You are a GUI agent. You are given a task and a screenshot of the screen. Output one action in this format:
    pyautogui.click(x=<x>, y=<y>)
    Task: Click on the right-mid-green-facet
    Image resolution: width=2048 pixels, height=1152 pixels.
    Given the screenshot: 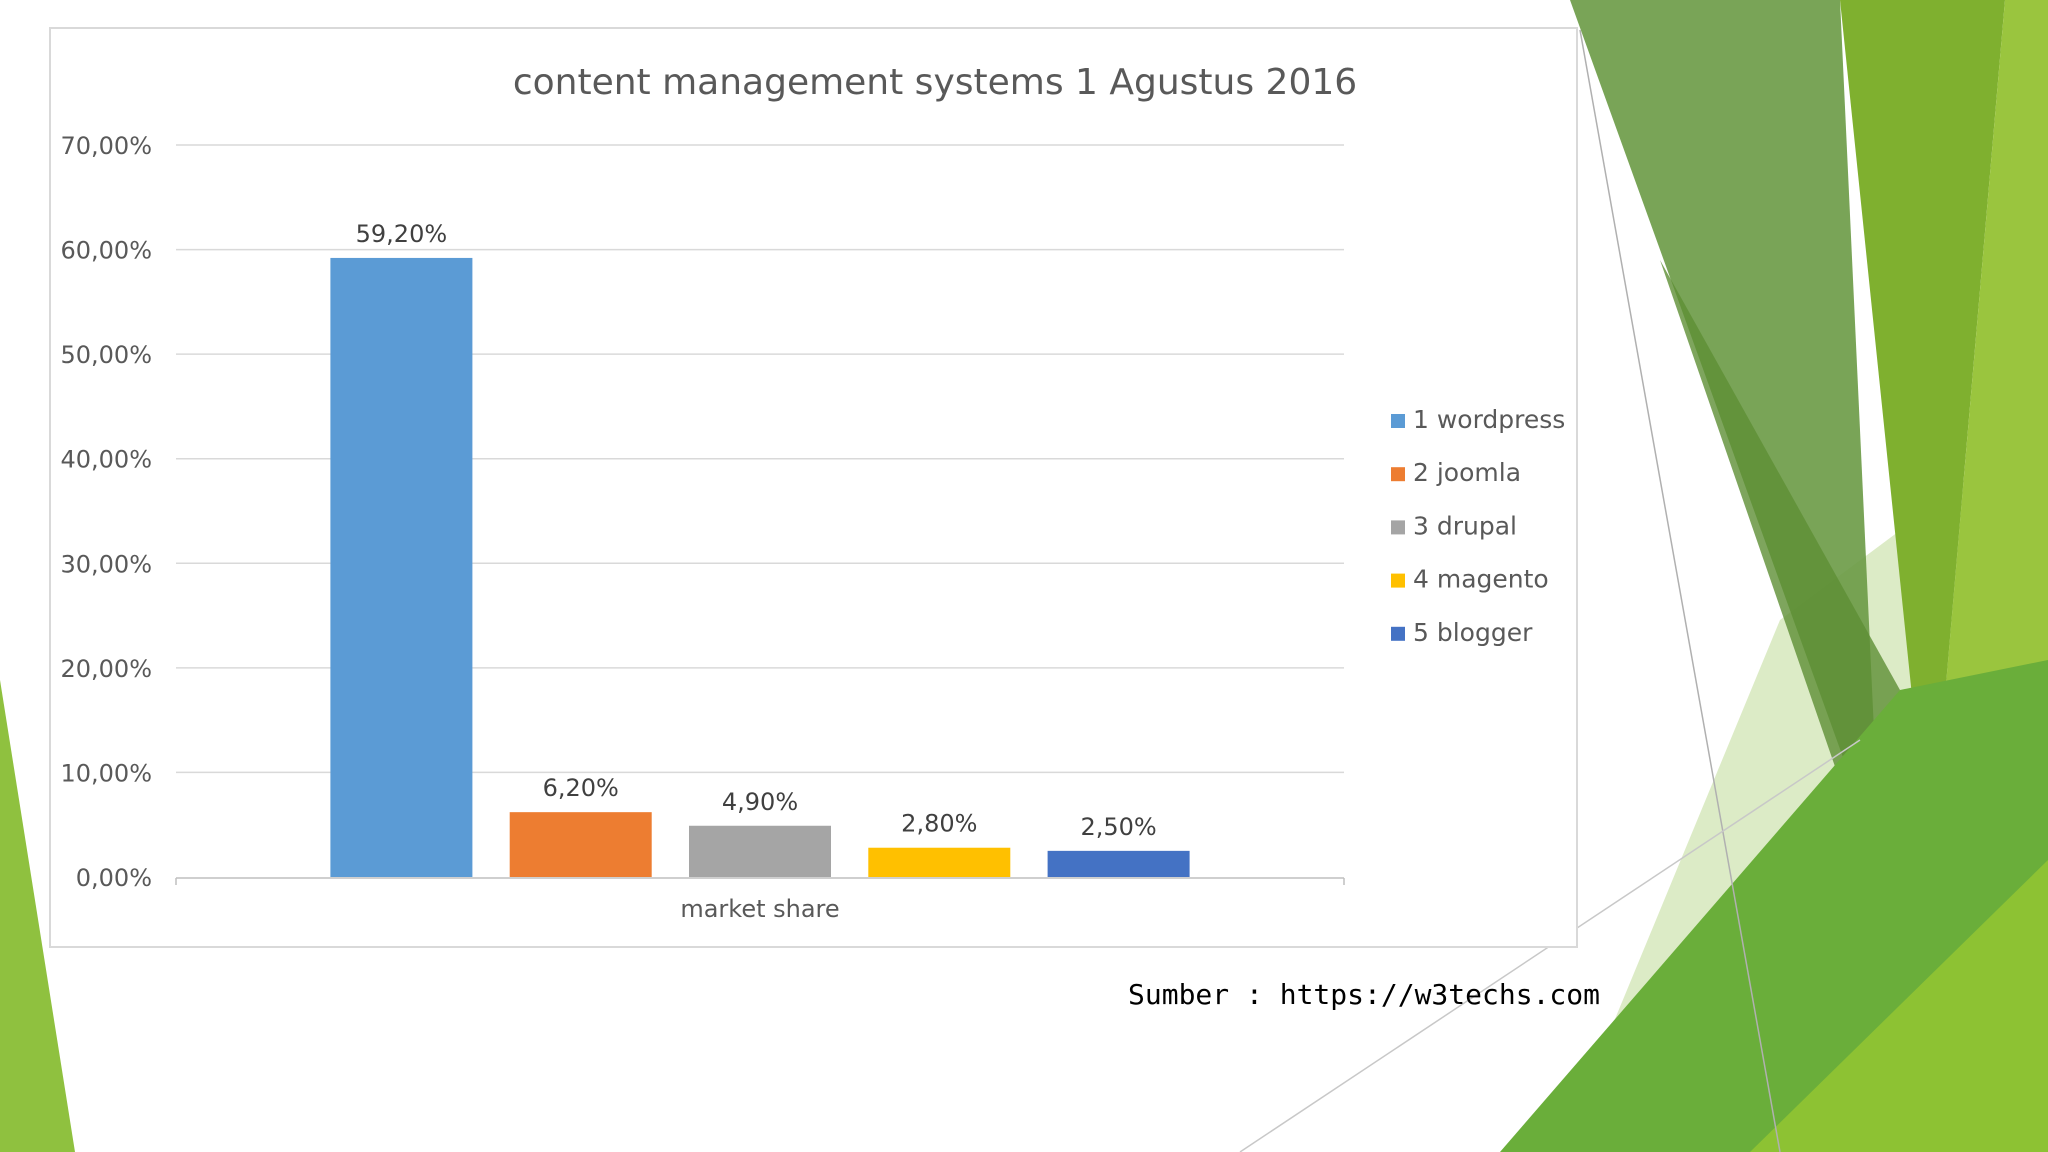 What is the action you would take?
    pyautogui.click(x=1922, y=435)
    